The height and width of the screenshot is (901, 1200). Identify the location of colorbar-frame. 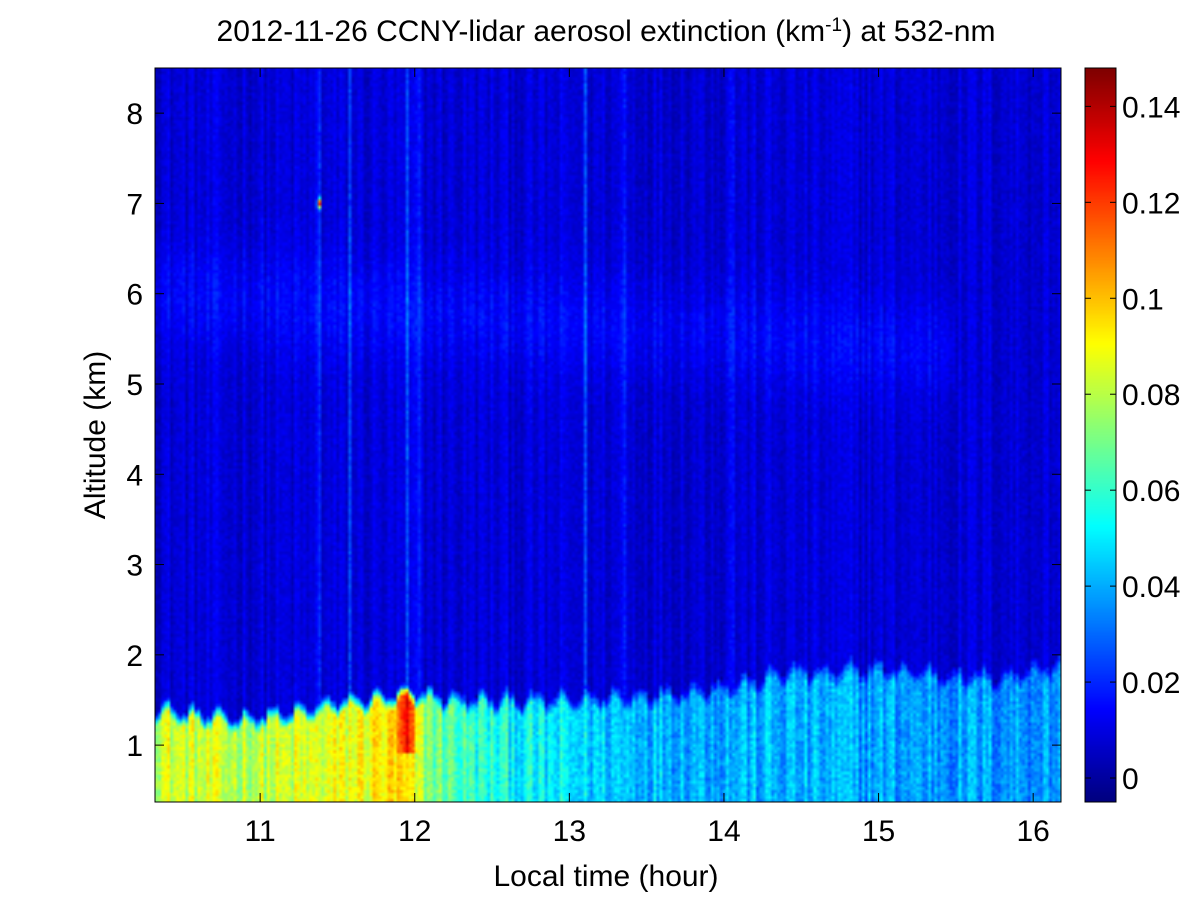
(1100, 435).